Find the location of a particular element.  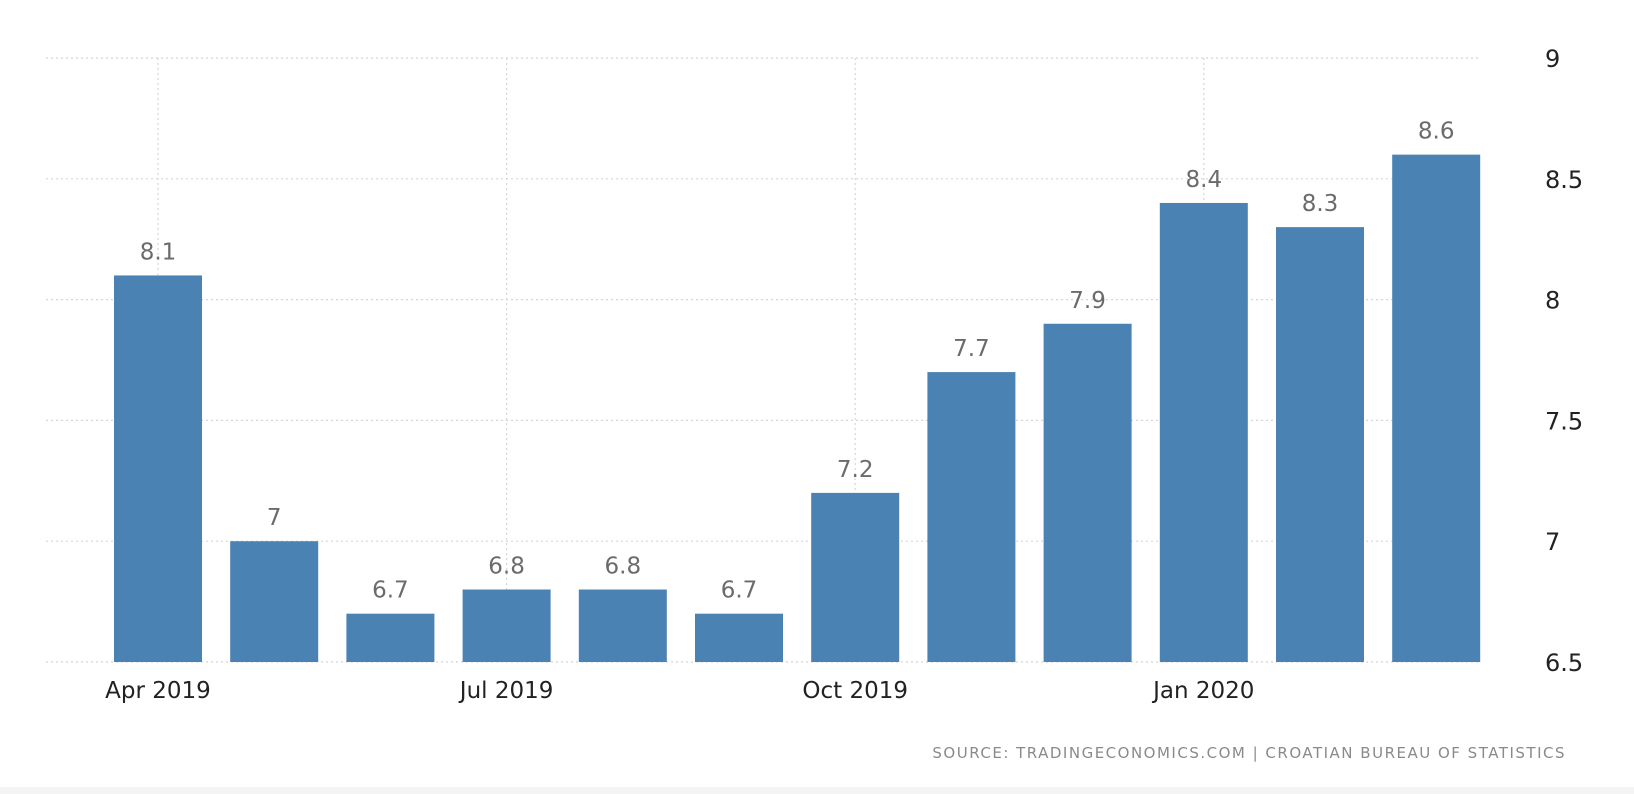

data-label: 8.6 is located at coordinates (1436, 132).